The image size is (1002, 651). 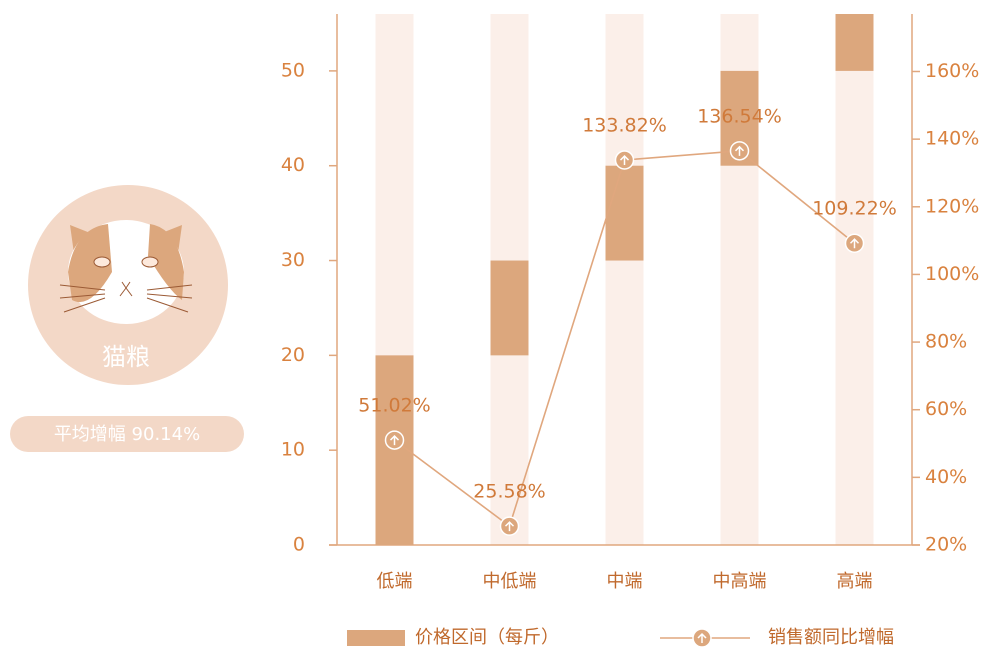 I want to click on y-tick-label: 10, so click(x=293, y=450).